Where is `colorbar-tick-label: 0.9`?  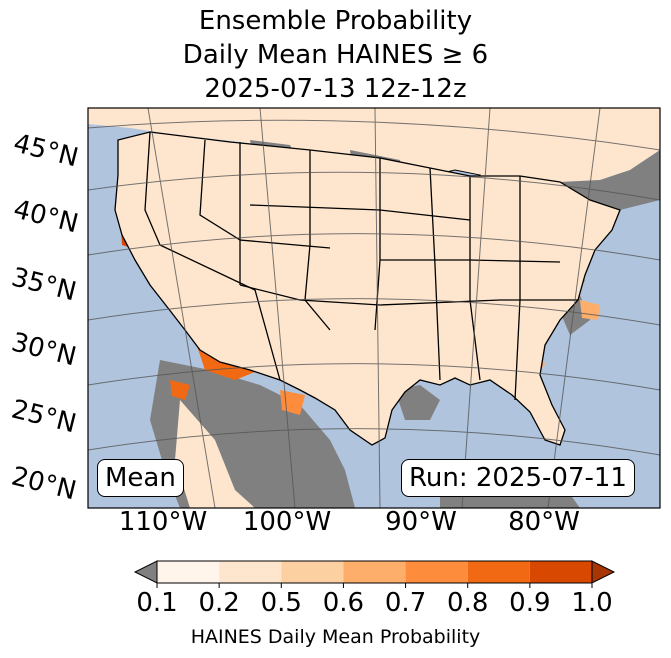 colorbar-tick-label: 0.9 is located at coordinates (530, 603).